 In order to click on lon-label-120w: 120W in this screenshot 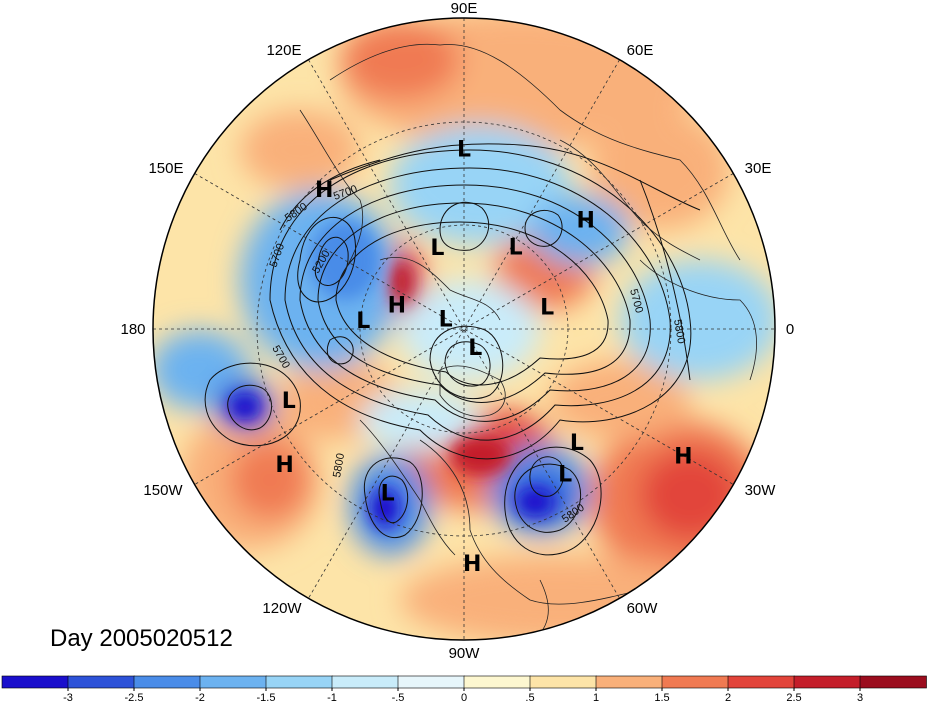, I will do `click(282, 608)`.